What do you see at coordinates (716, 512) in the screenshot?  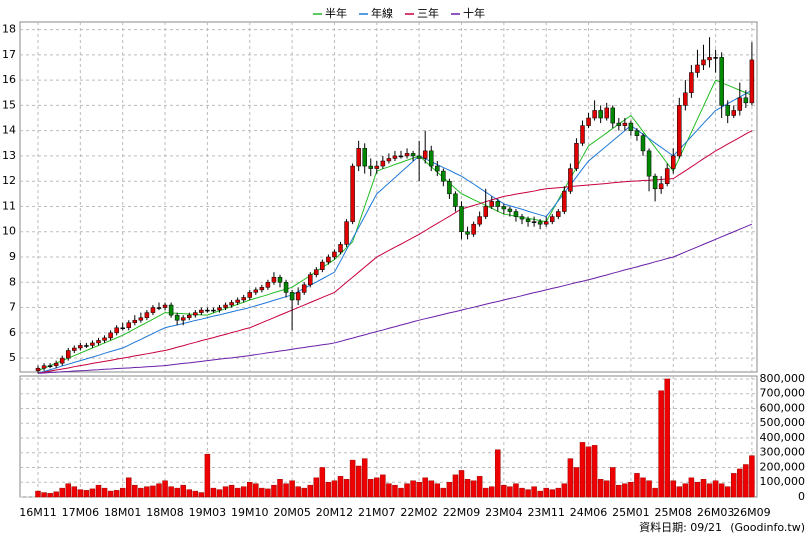 I see `x-tick-label: 26M03` at bounding box center [716, 512].